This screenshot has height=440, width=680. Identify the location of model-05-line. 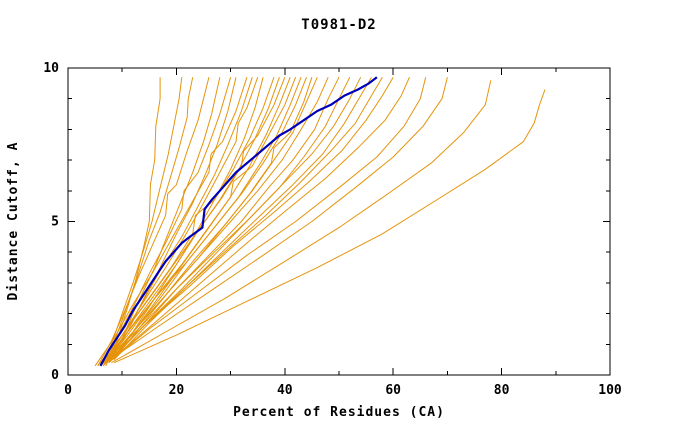
(164, 220).